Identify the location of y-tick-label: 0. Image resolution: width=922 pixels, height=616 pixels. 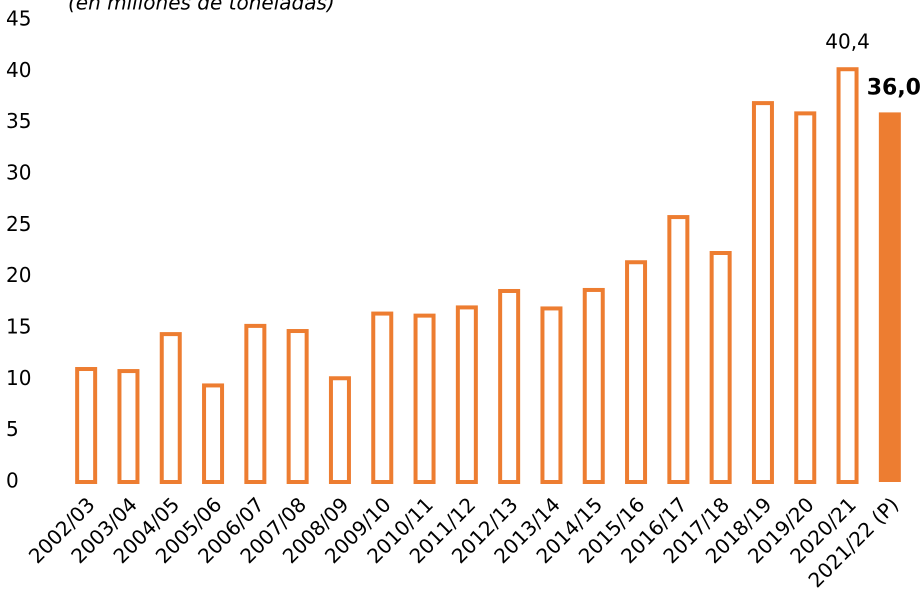
(12, 481).